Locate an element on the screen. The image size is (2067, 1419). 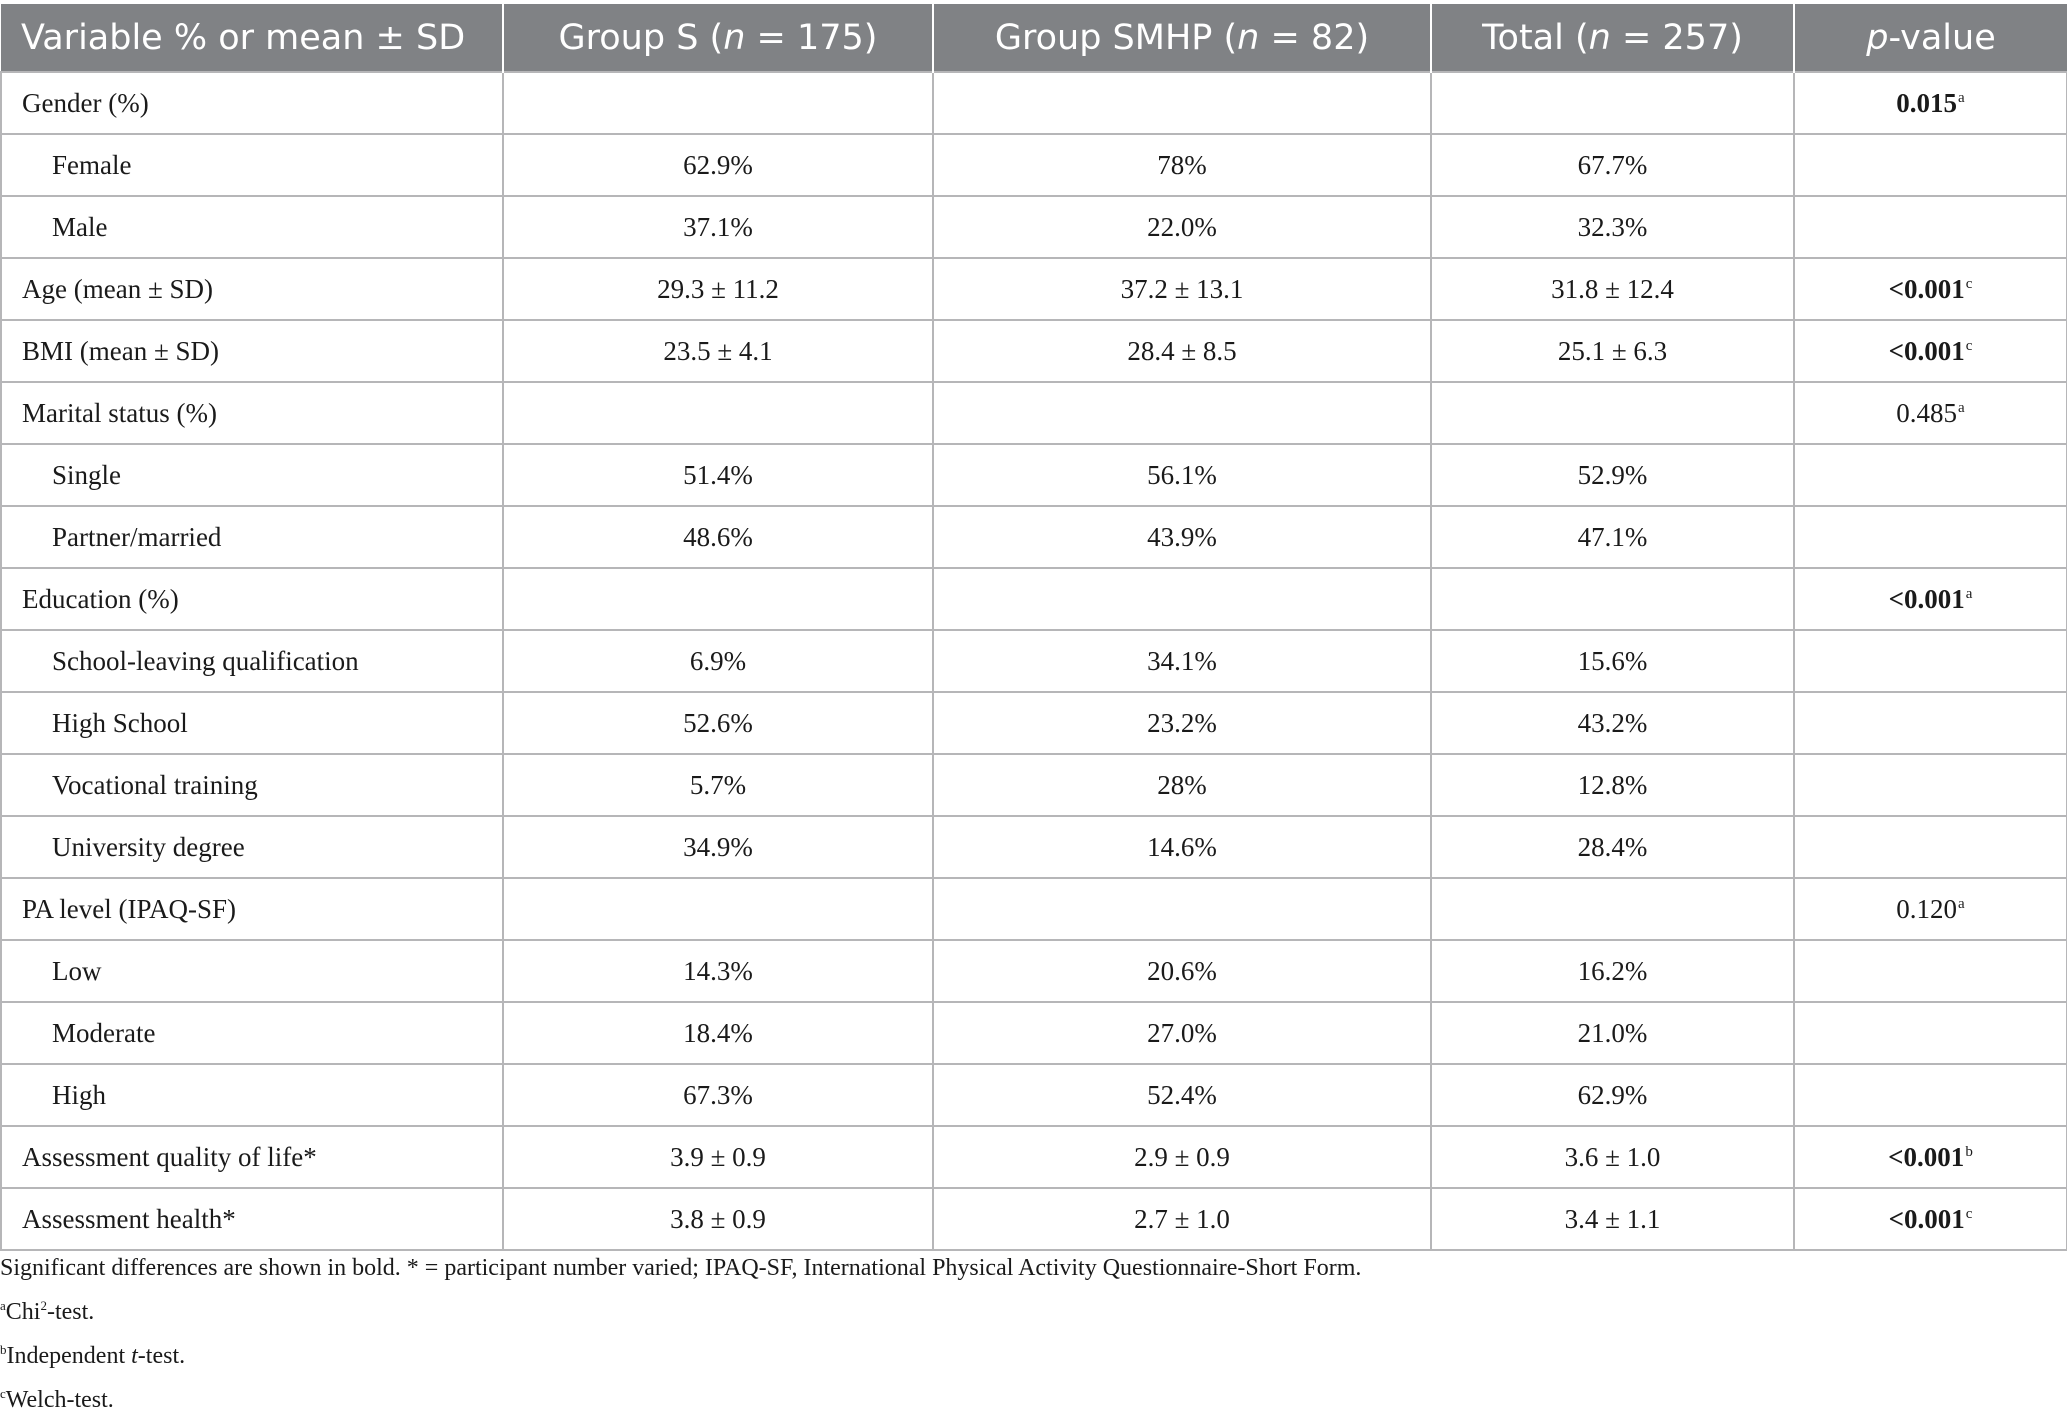
cell-group-smhp: 27.0% is located at coordinates (1182, 1033).